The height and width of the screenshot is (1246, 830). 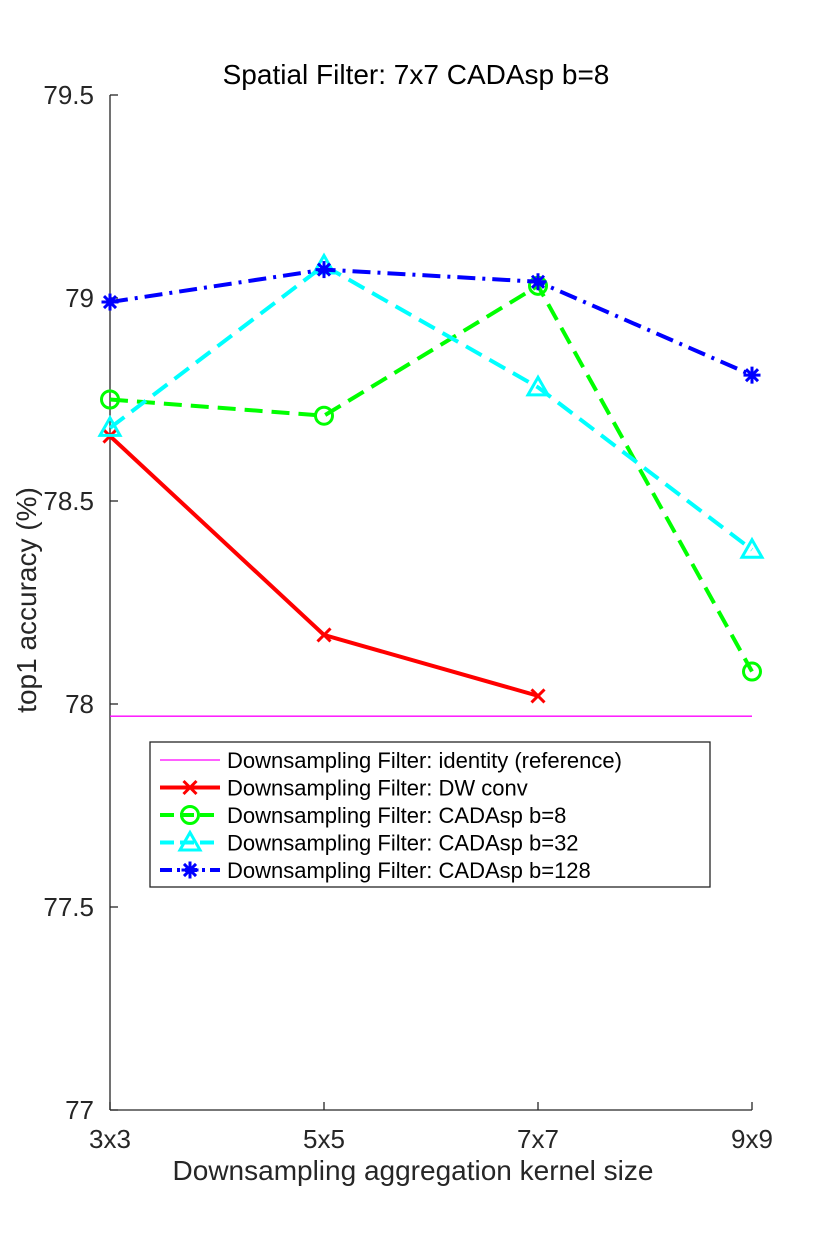 What do you see at coordinates (396, 815) in the screenshot?
I see `legend-label: Downsampling Filter: CADAsp b=8` at bounding box center [396, 815].